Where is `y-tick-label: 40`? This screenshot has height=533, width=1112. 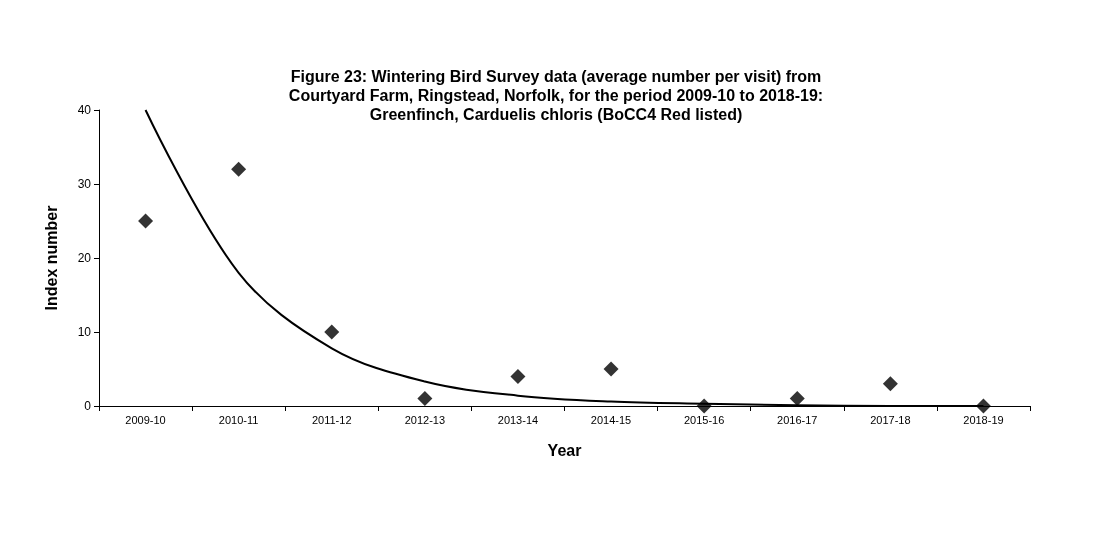
y-tick-label: 40 is located at coordinates (84, 110).